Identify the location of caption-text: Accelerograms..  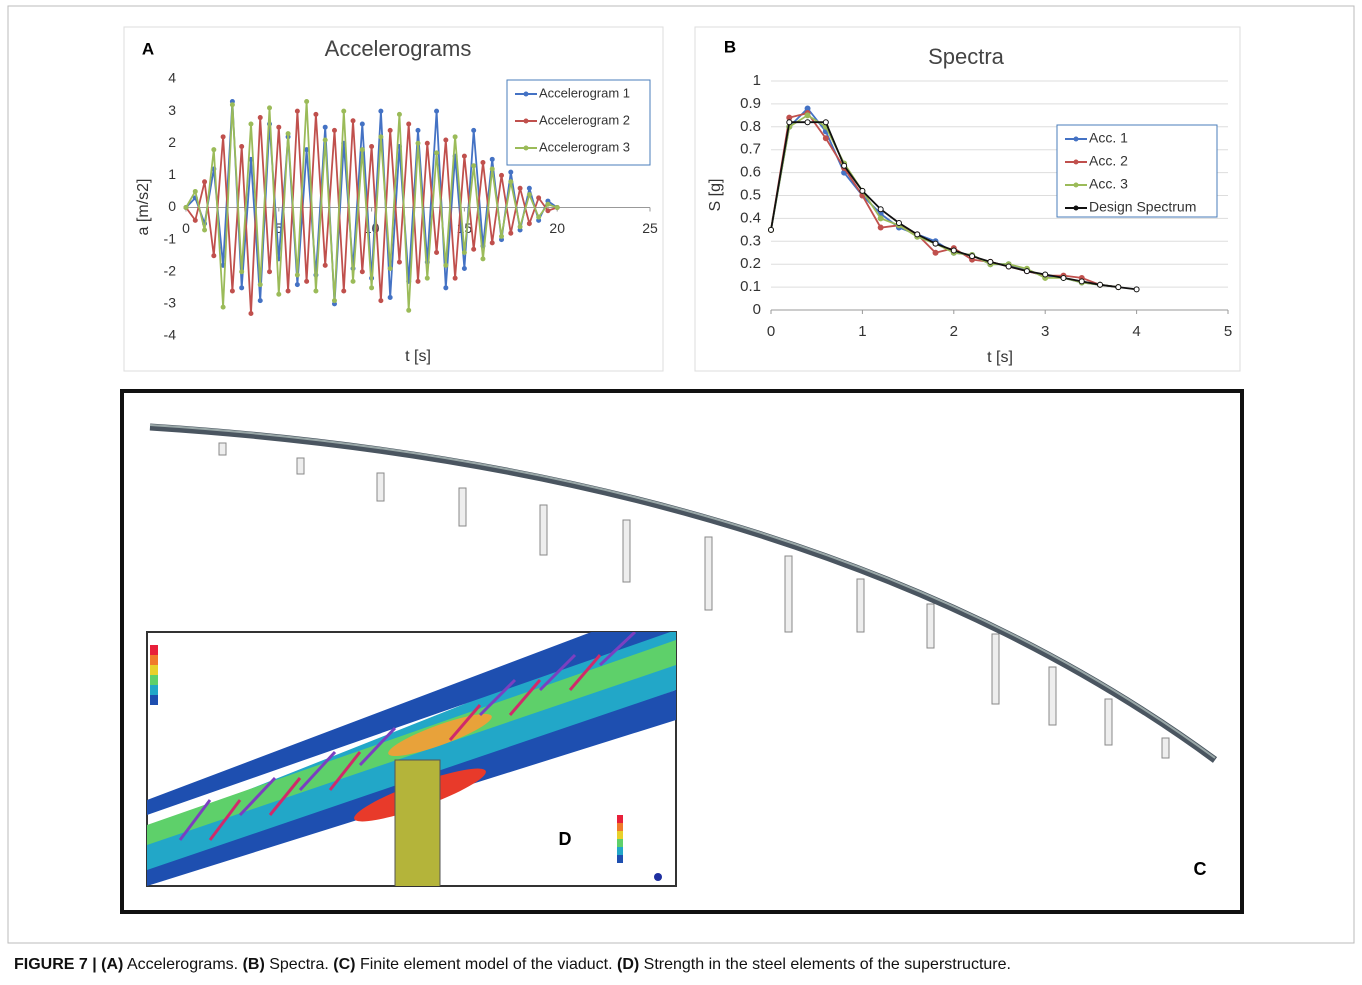
(182, 964).